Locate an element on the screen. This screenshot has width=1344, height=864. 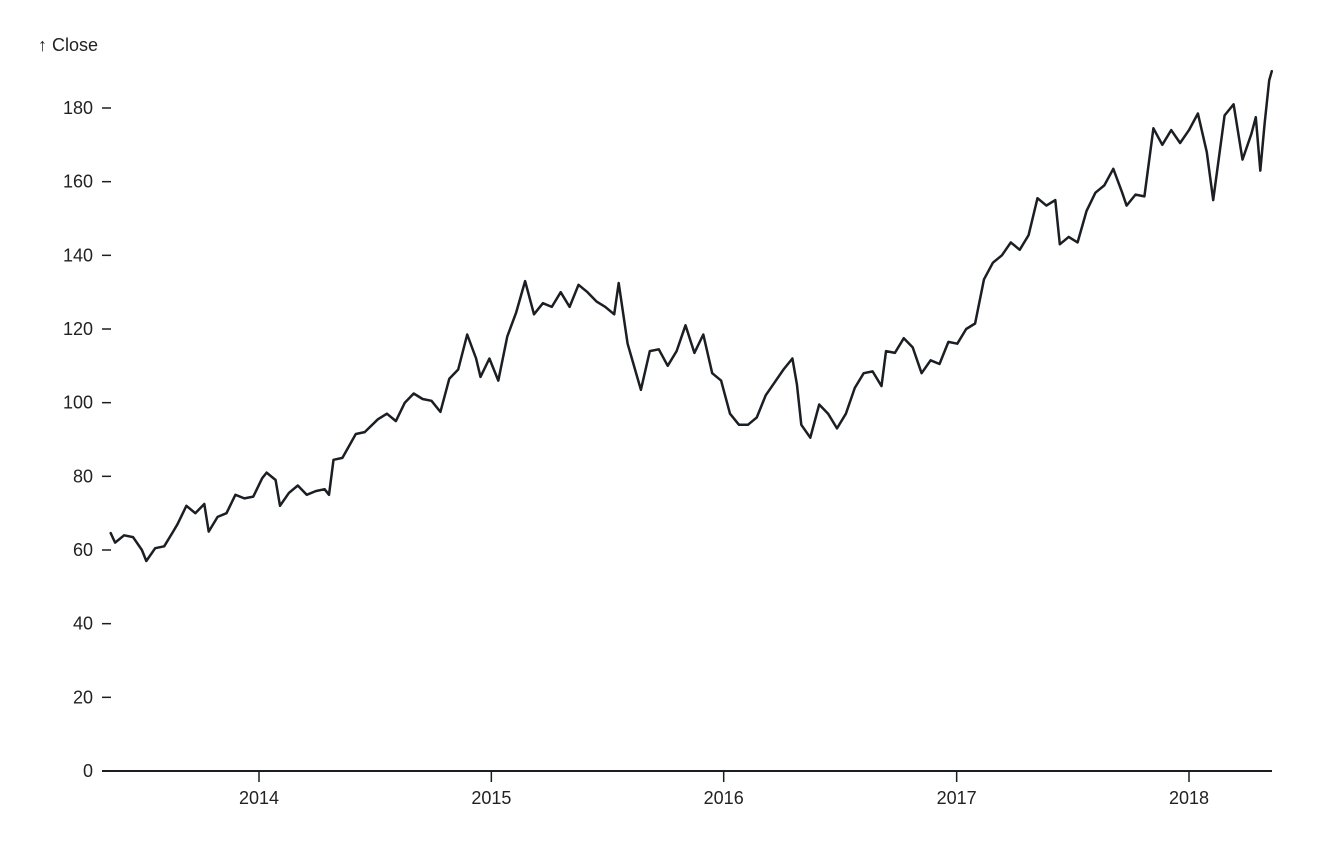
y-tick-label: 60 is located at coordinates (83, 550).